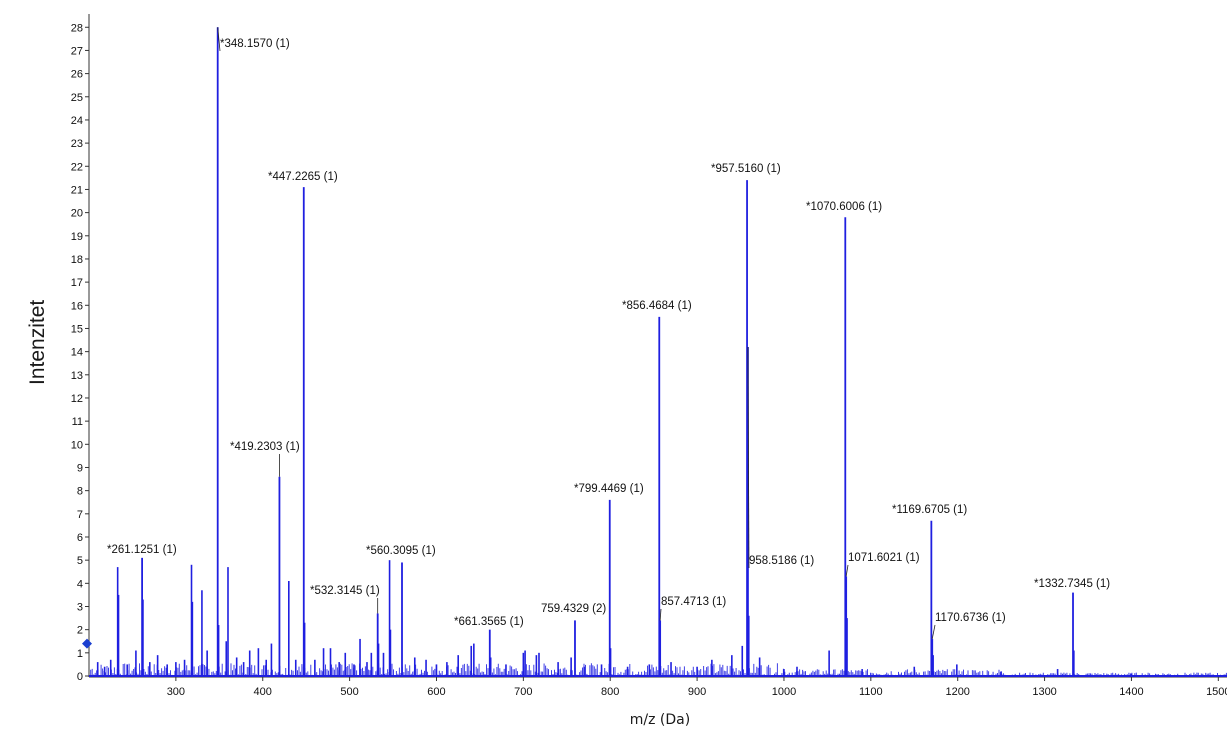 The height and width of the screenshot is (731, 1227). Describe the element at coordinates (1044, 692) in the screenshot. I see `x-tick-label: 1300` at that location.